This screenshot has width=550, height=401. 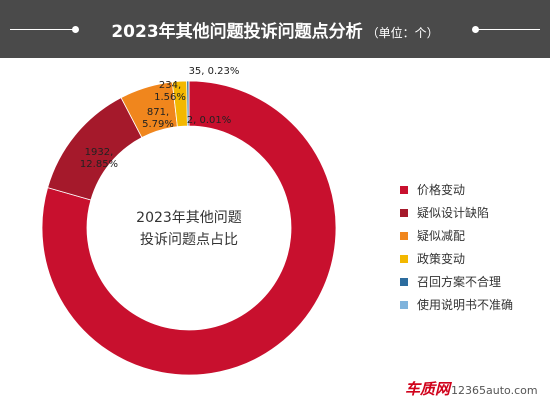 I want to click on chart-legend: 价格变动疑似设计缺陷 疑似减配政策变动召回方案不合理 使用说明书不准确, so click(x=475, y=247).